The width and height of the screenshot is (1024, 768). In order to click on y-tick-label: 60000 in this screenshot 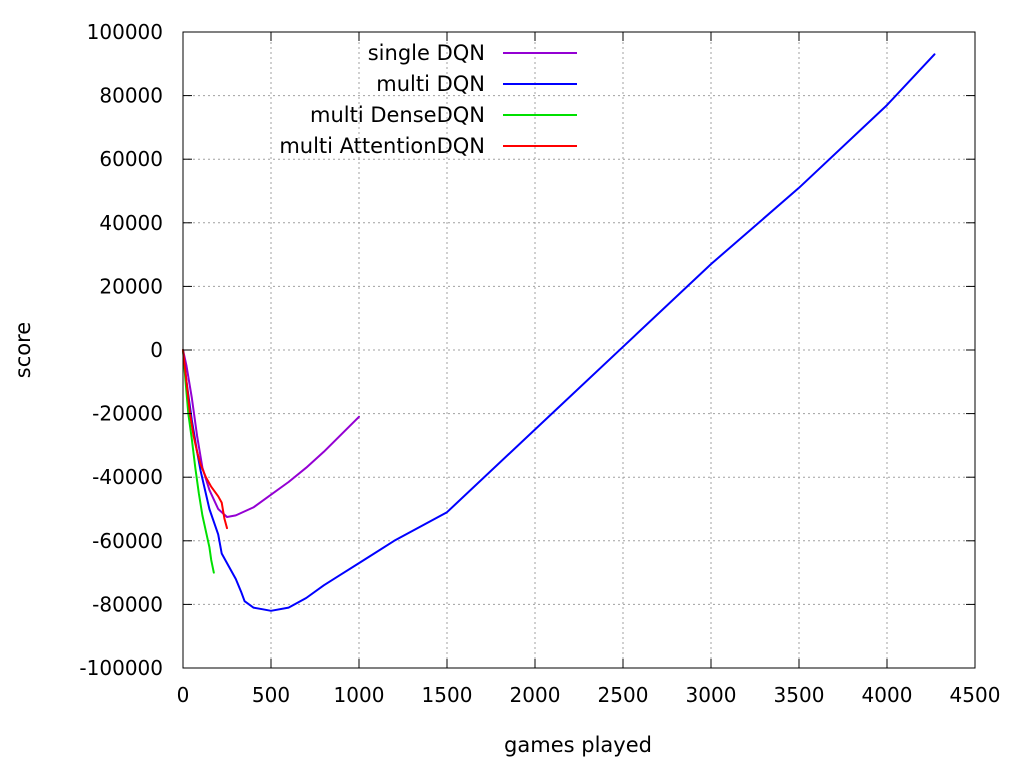, I will do `click(131, 159)`.